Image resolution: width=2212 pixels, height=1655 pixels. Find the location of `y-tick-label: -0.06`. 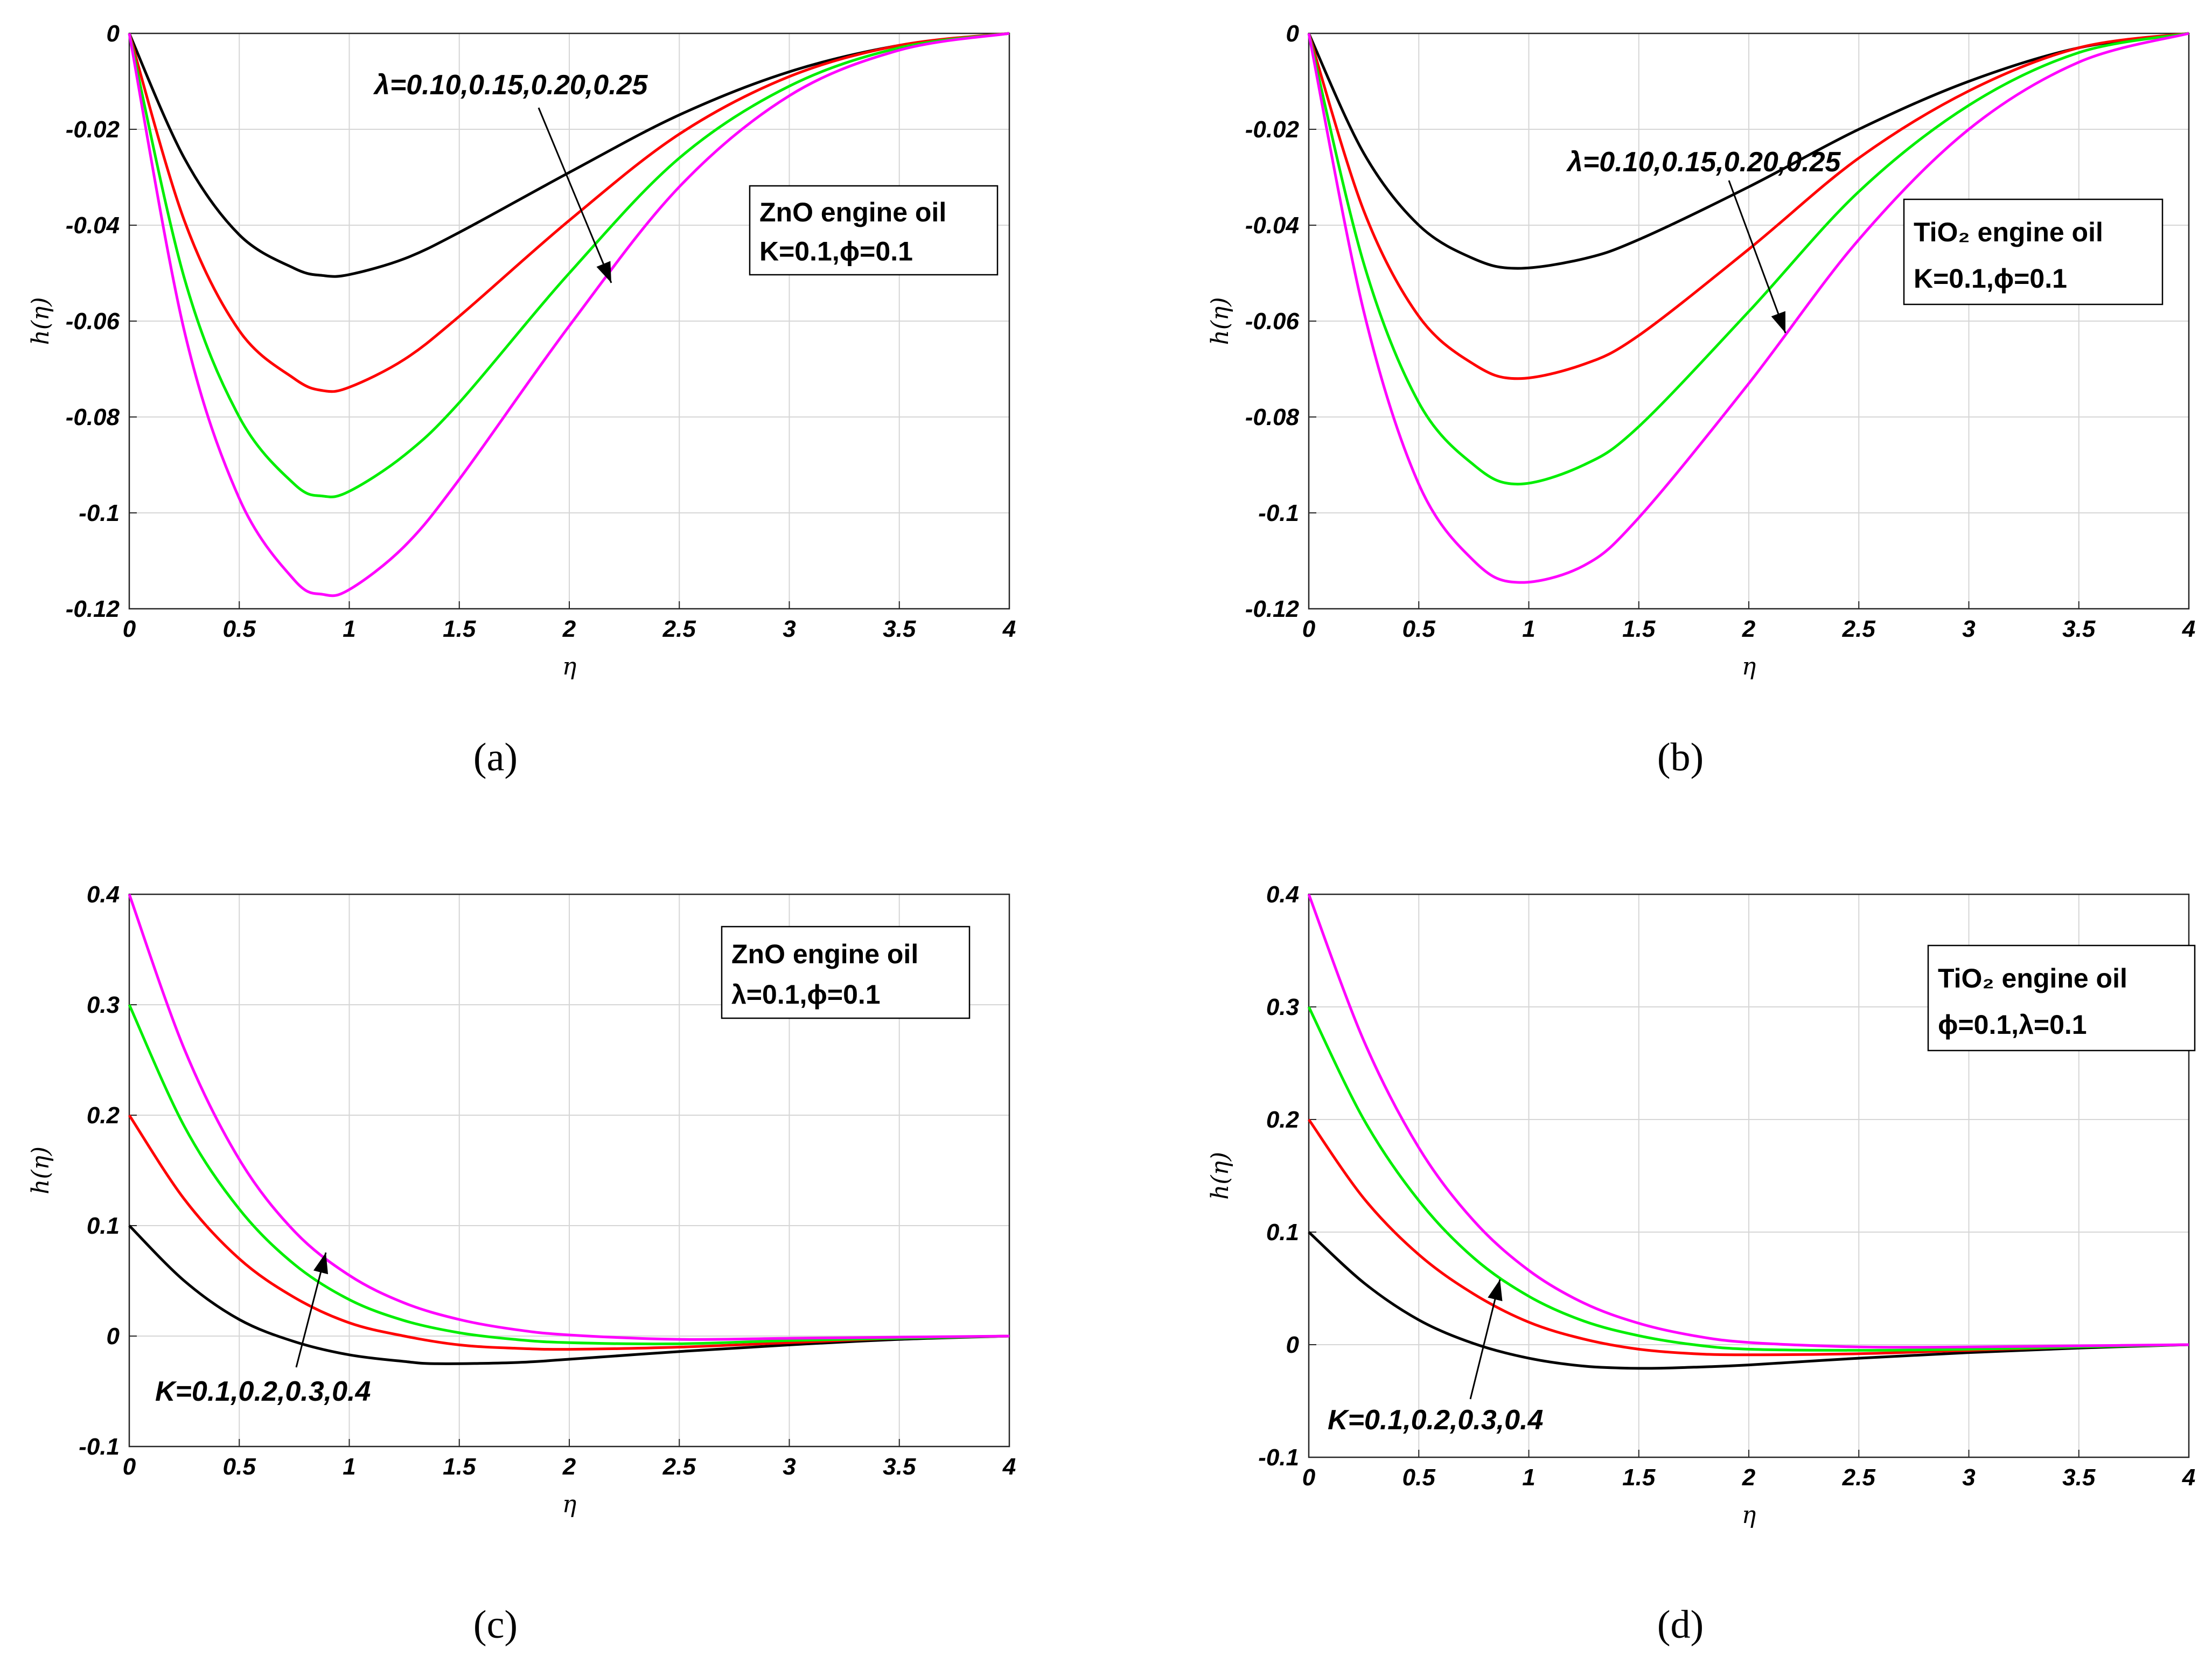

y-tick-label: -0.06 is located at coordinates (1272, 321).